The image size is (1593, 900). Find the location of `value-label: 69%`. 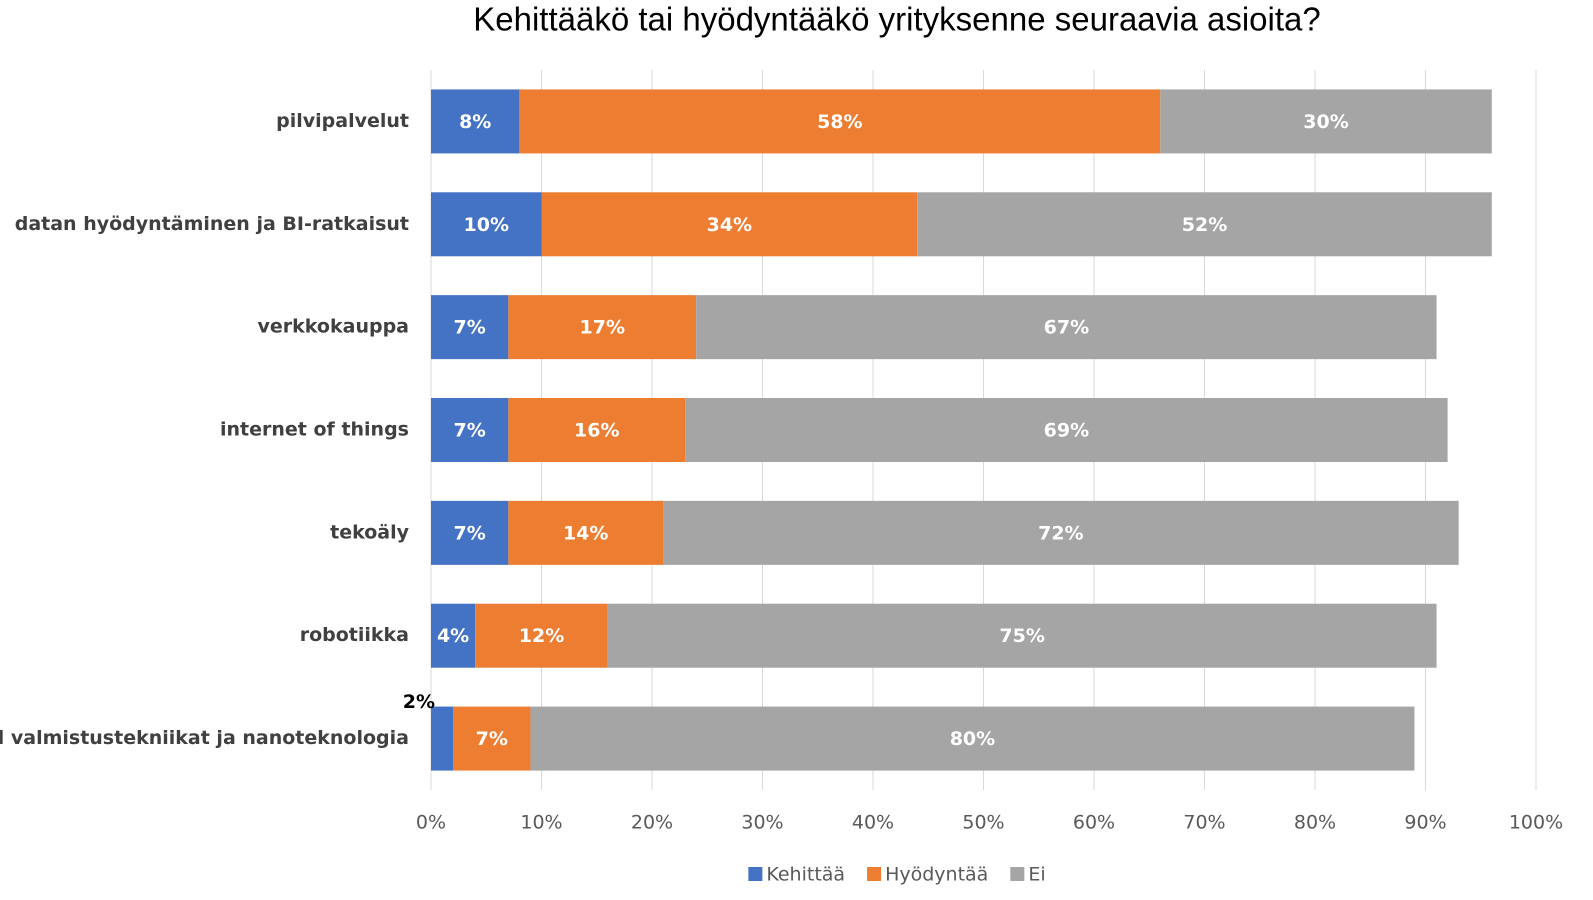

value-label: 69% is located at coordinates (1066, 431).